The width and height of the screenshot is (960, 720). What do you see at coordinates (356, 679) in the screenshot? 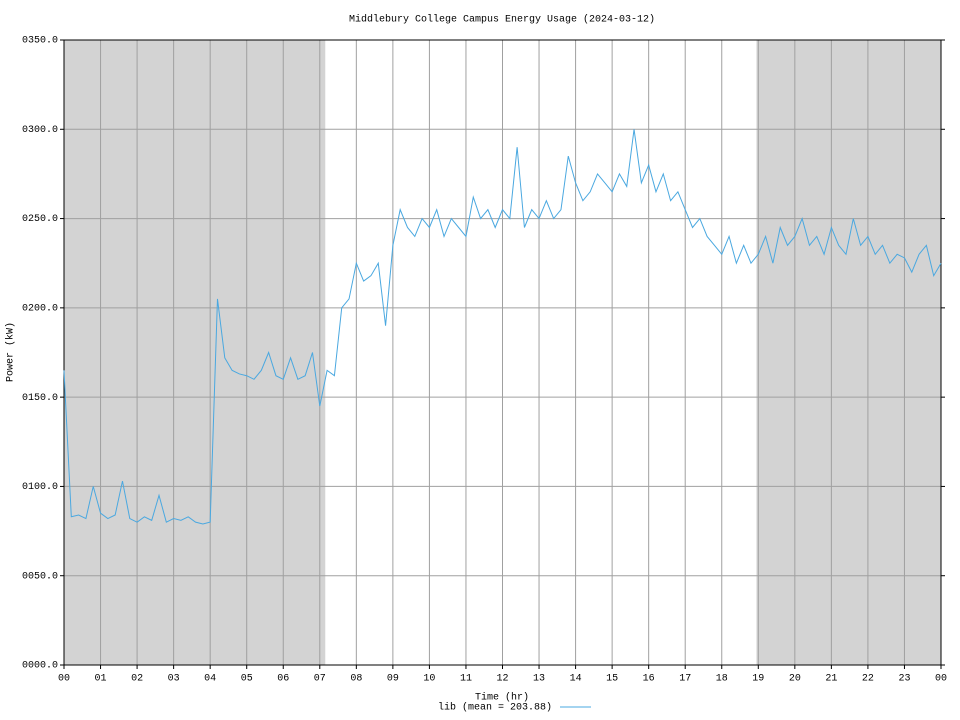
I see `x-tick-label: 08` at bounding box center [356, 679].